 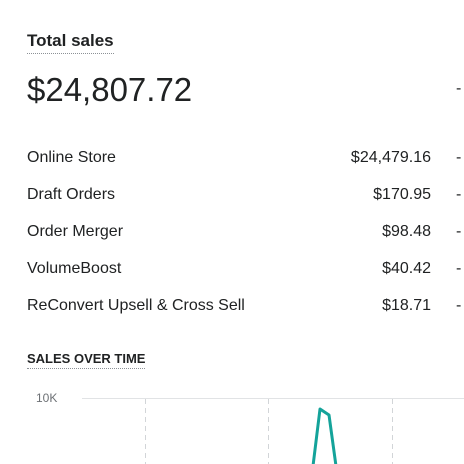 What do you see at coordinates (74, 268) in the screenshot?
I see `channel-label: VolumeBoost` at bounding box center [74, 268].